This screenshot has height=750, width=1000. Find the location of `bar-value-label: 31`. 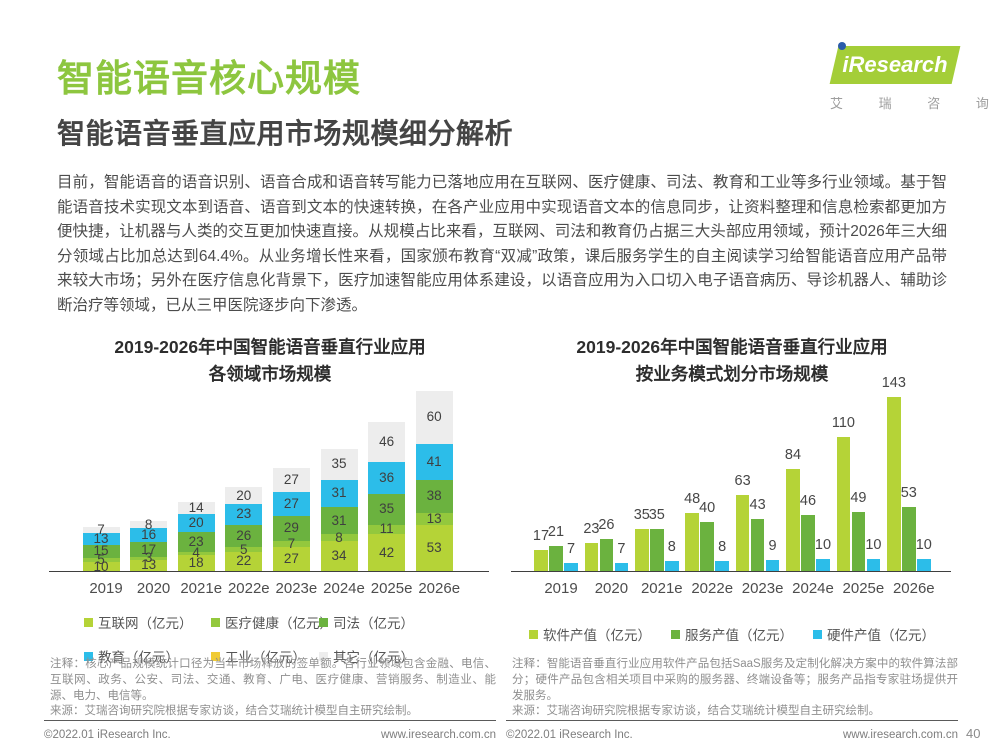

bar-value-label: 31 is located at coordinates (339, 520).